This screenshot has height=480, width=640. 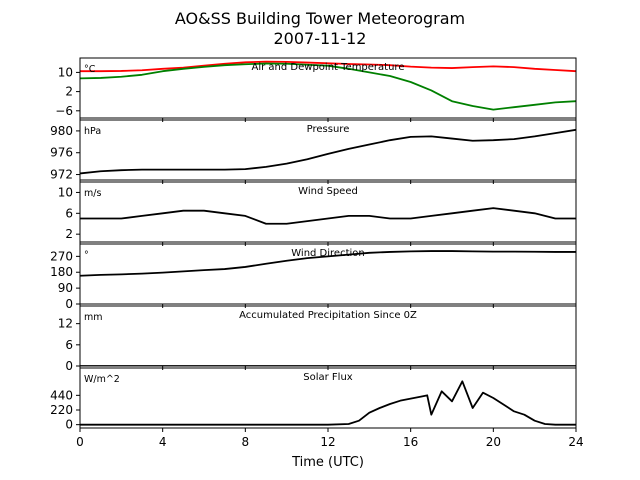 What do you see at coordinates (61, 395) in the screenshot?
I see `y-tick-label: 440` at bounding box center [61, 395].